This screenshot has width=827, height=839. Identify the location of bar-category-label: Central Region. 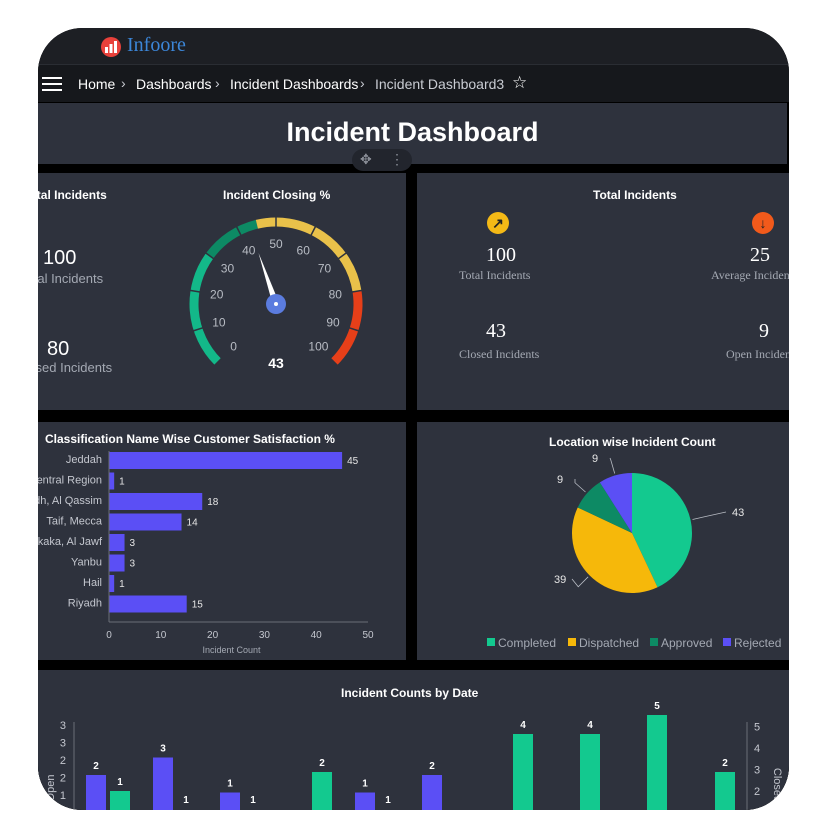
(70, 481).